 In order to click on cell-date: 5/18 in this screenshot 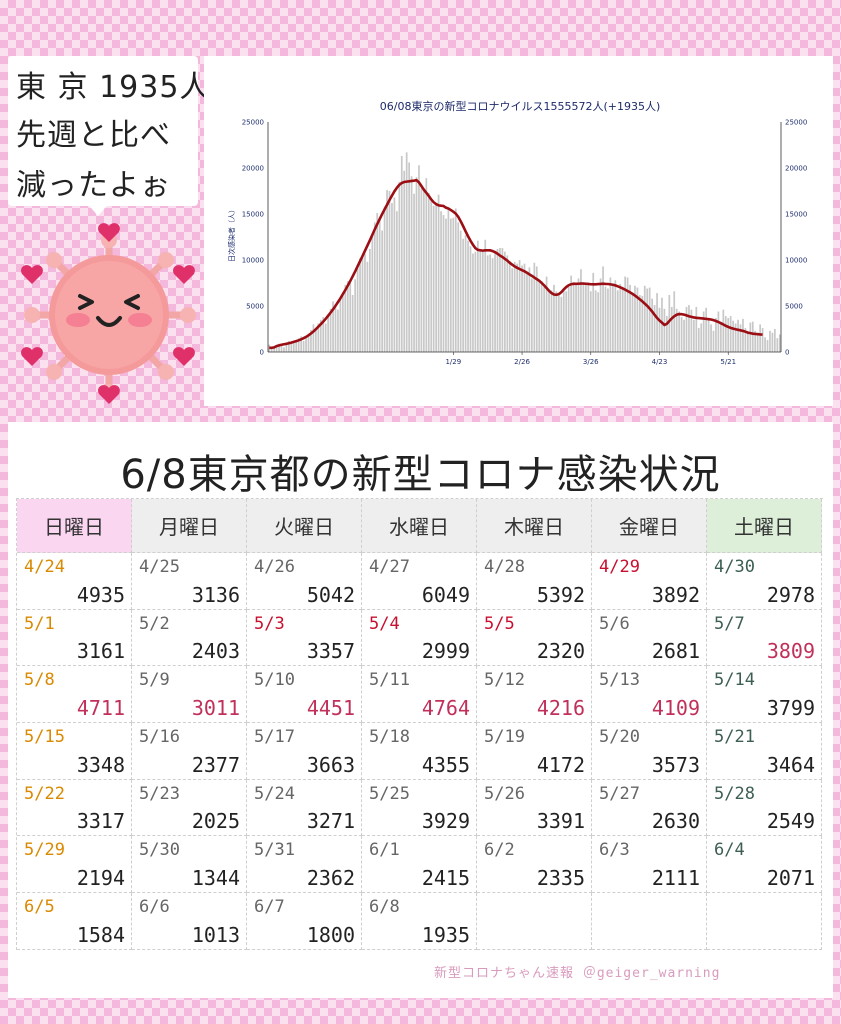, I will do `click(389, 737)`.